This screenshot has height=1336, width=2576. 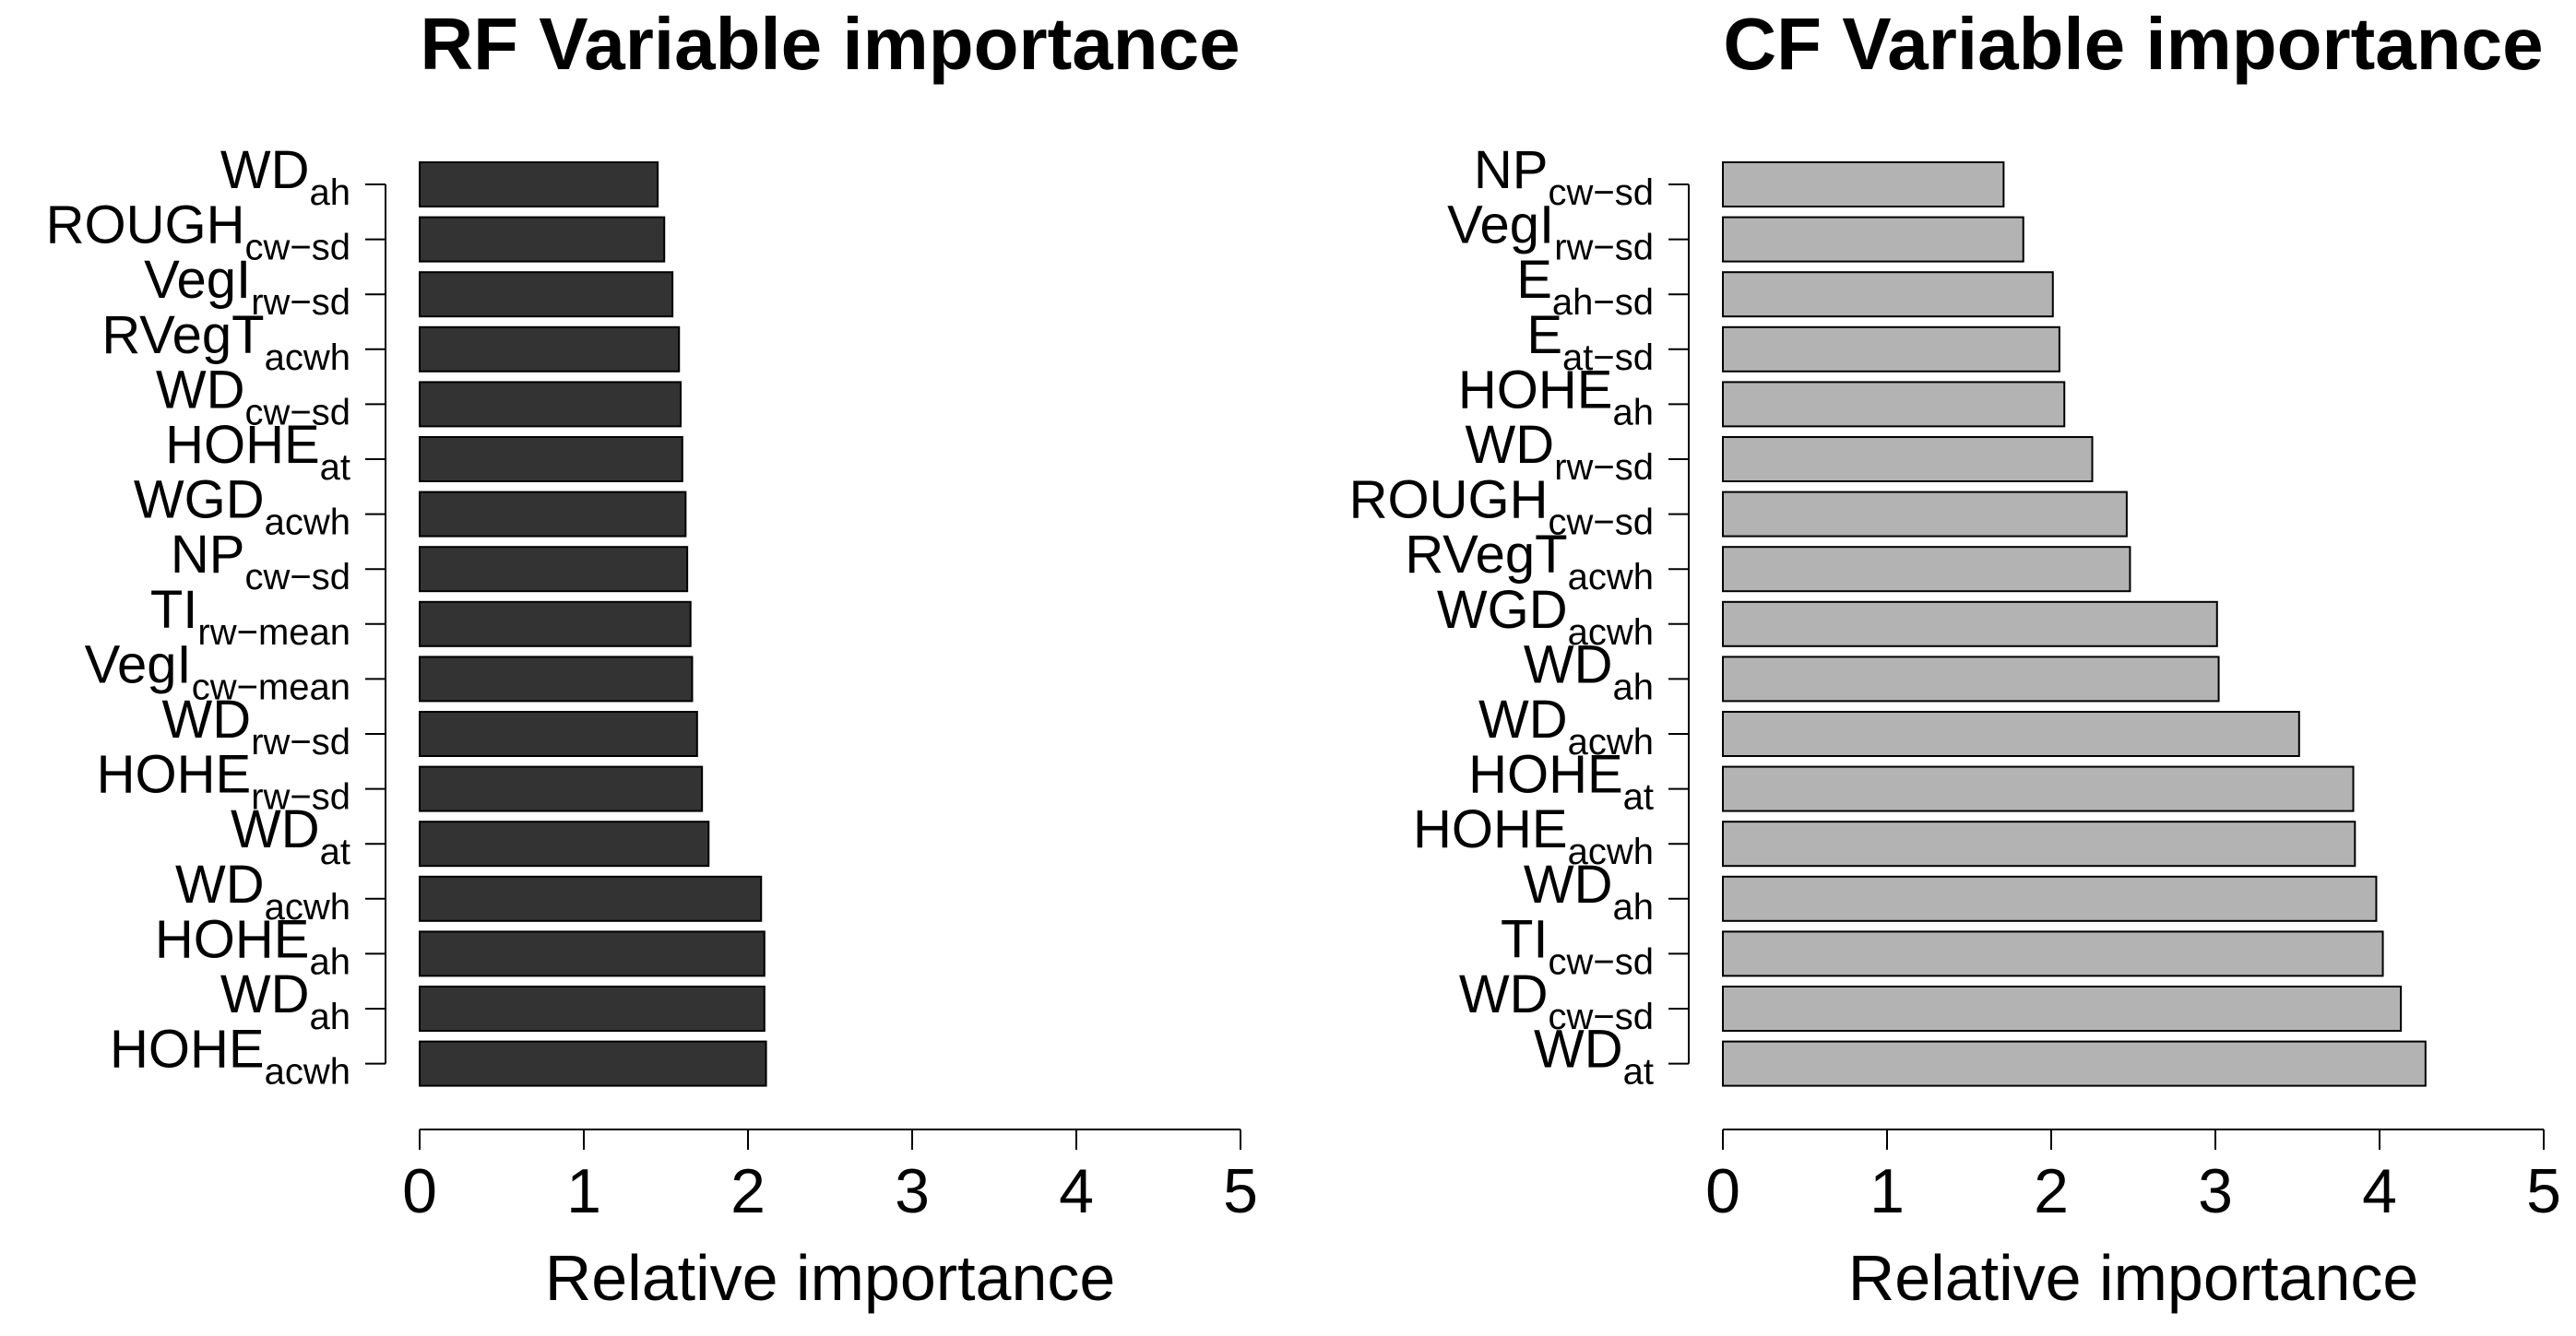 What do you see at coordinates (223, 781) in the screenshot?
I see `panel-1-category-label: HOHErw−sd` at bounding box center [223, 781].